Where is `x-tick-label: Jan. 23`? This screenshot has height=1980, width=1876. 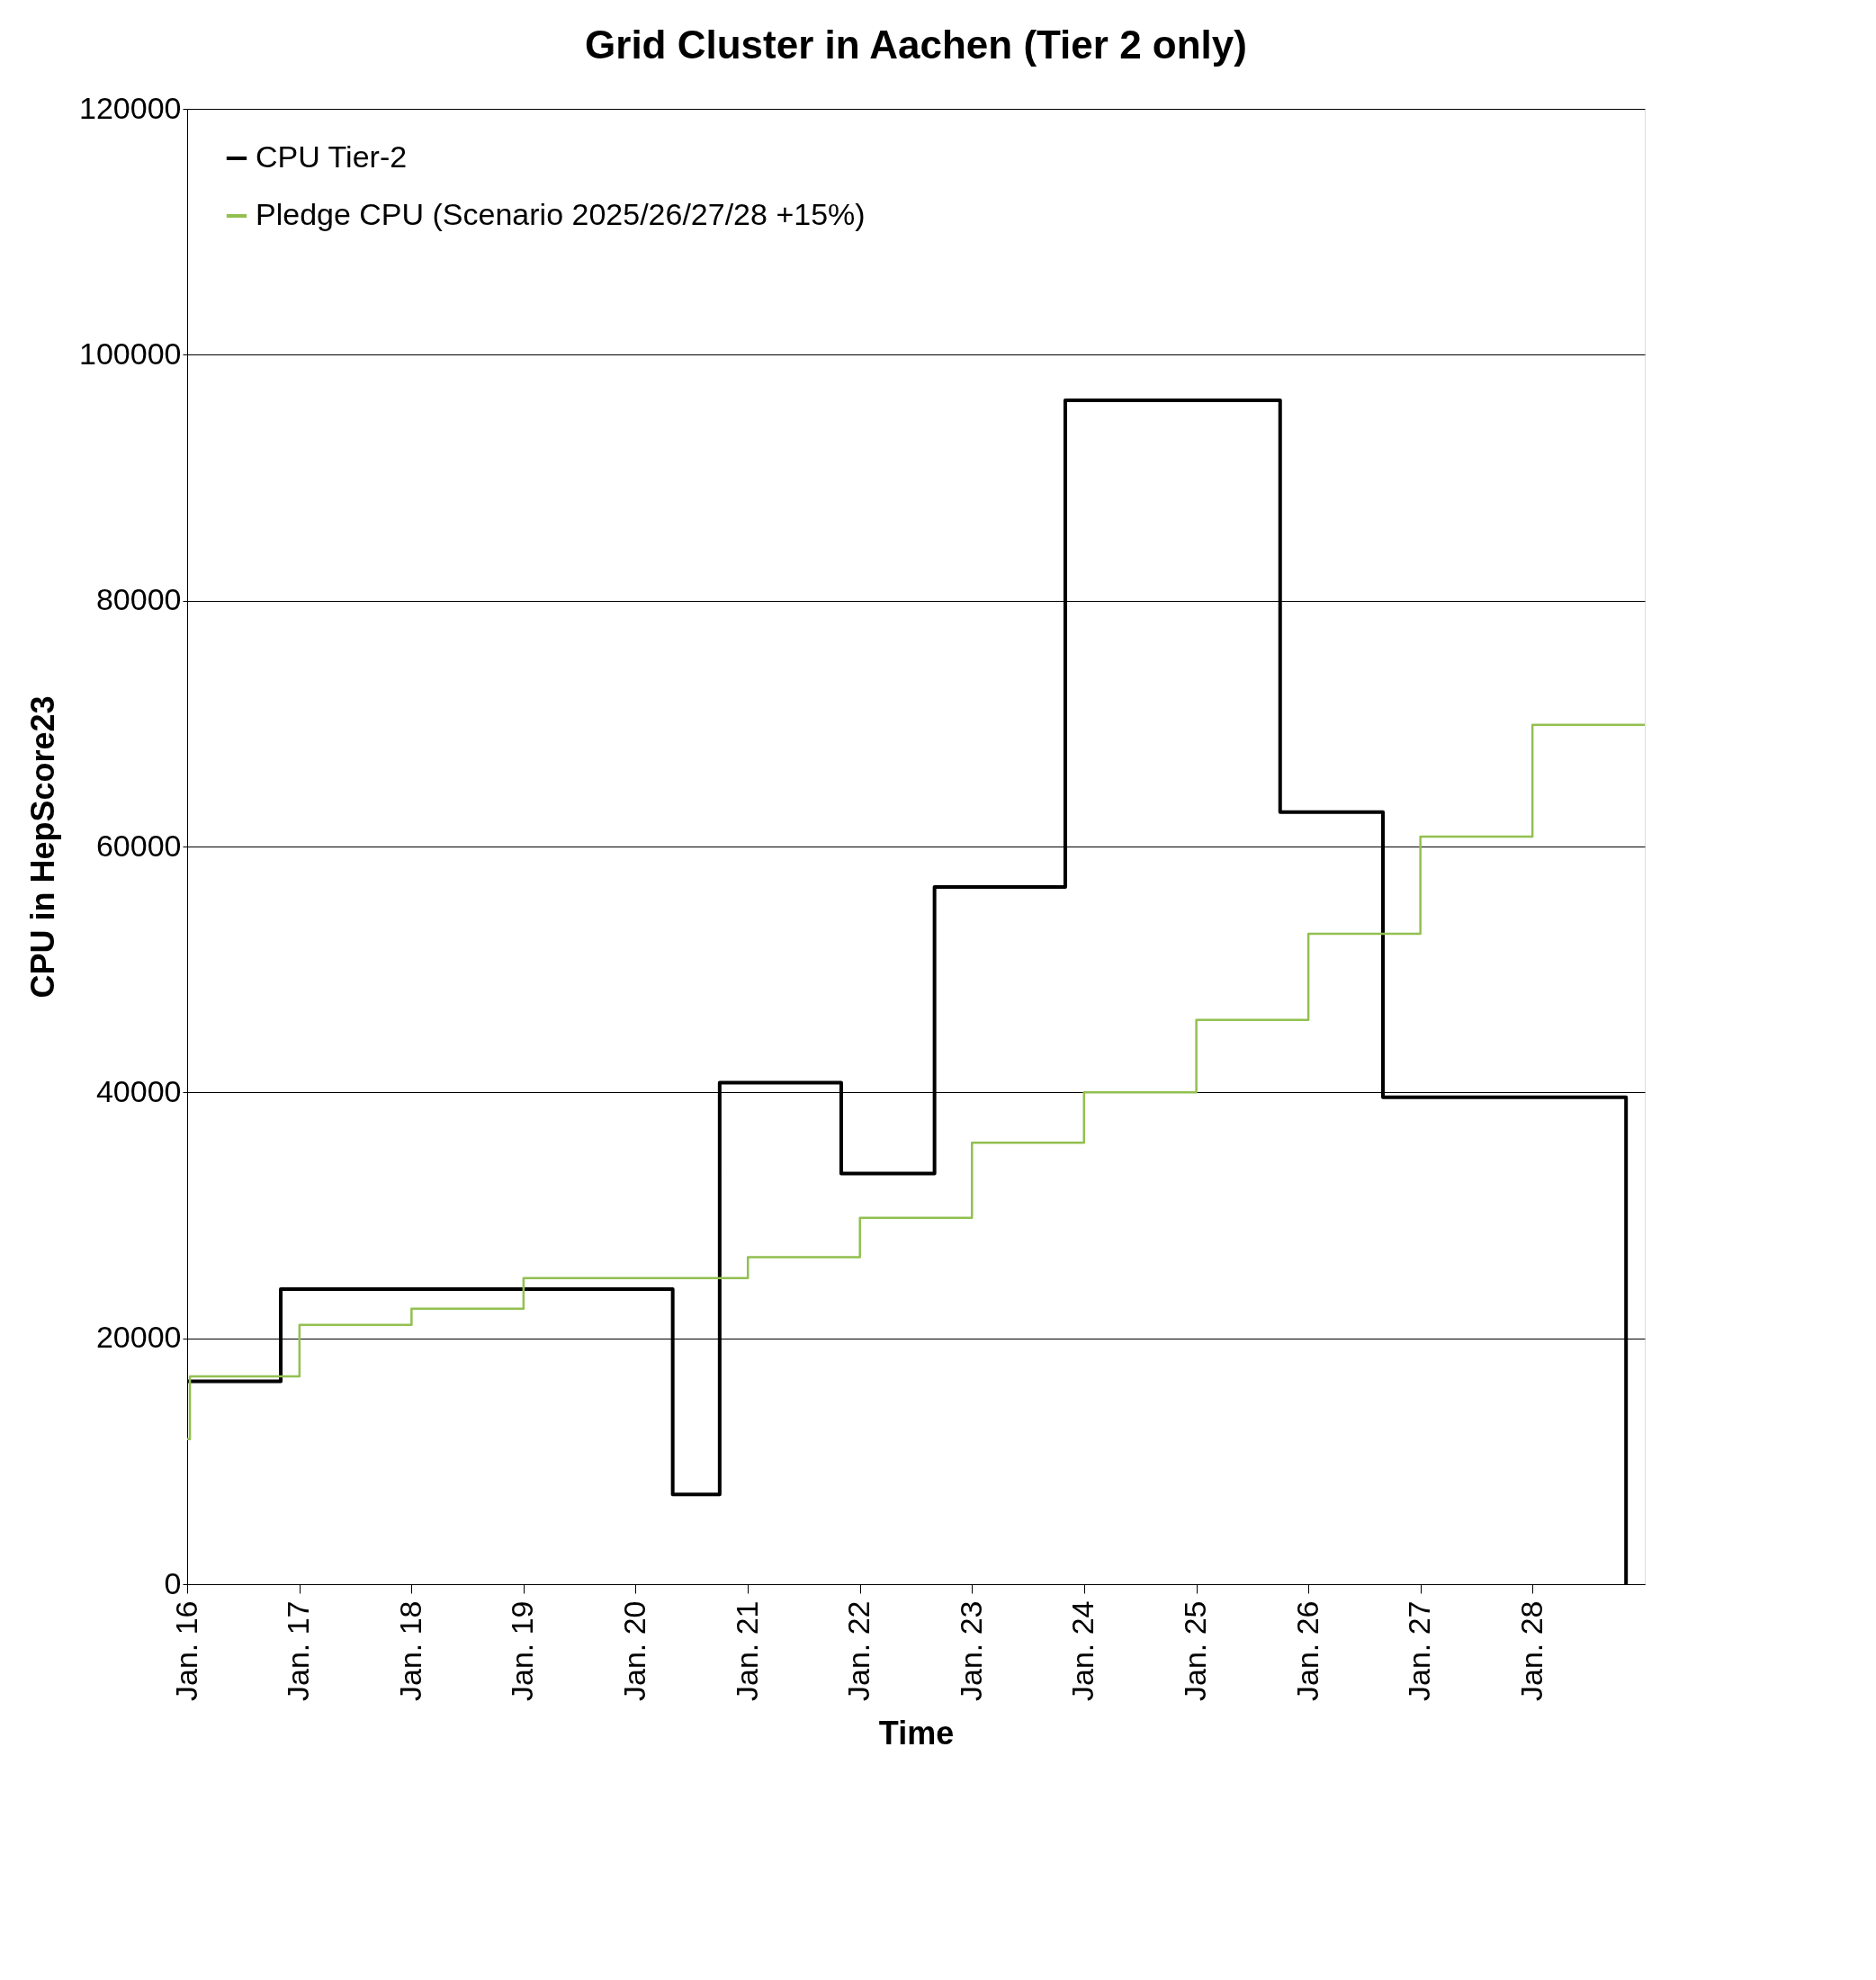 x-tick-label: Jan. 23 is located at coordinates (970, 1651).